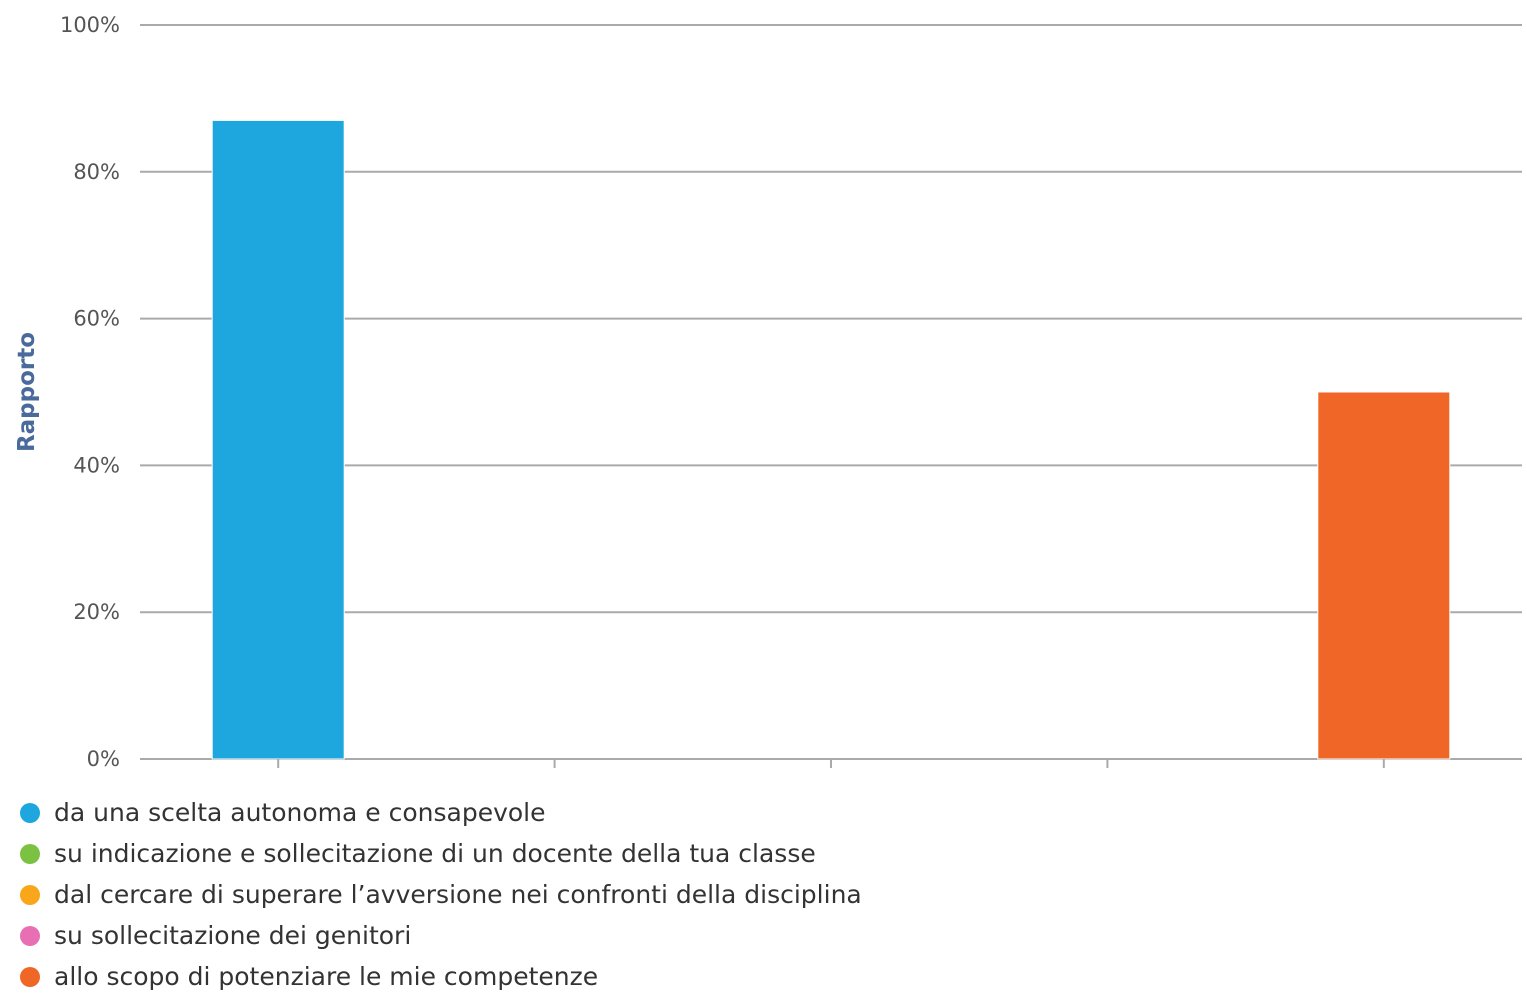 The height and width of the screenshot is (997, 1527). Describe the element at coordinates (27, 392) in the screenshot. I see `y-axis-title: Rapporto` at that location.